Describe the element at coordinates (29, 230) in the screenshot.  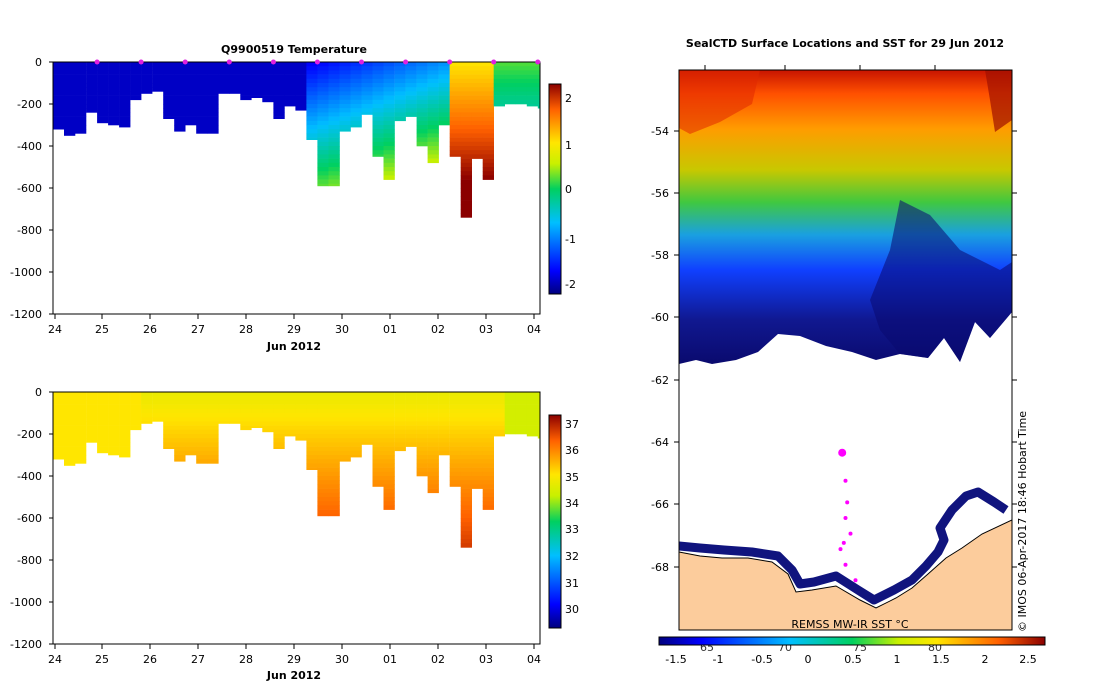
I see `y-tick-label: -800` at that location.